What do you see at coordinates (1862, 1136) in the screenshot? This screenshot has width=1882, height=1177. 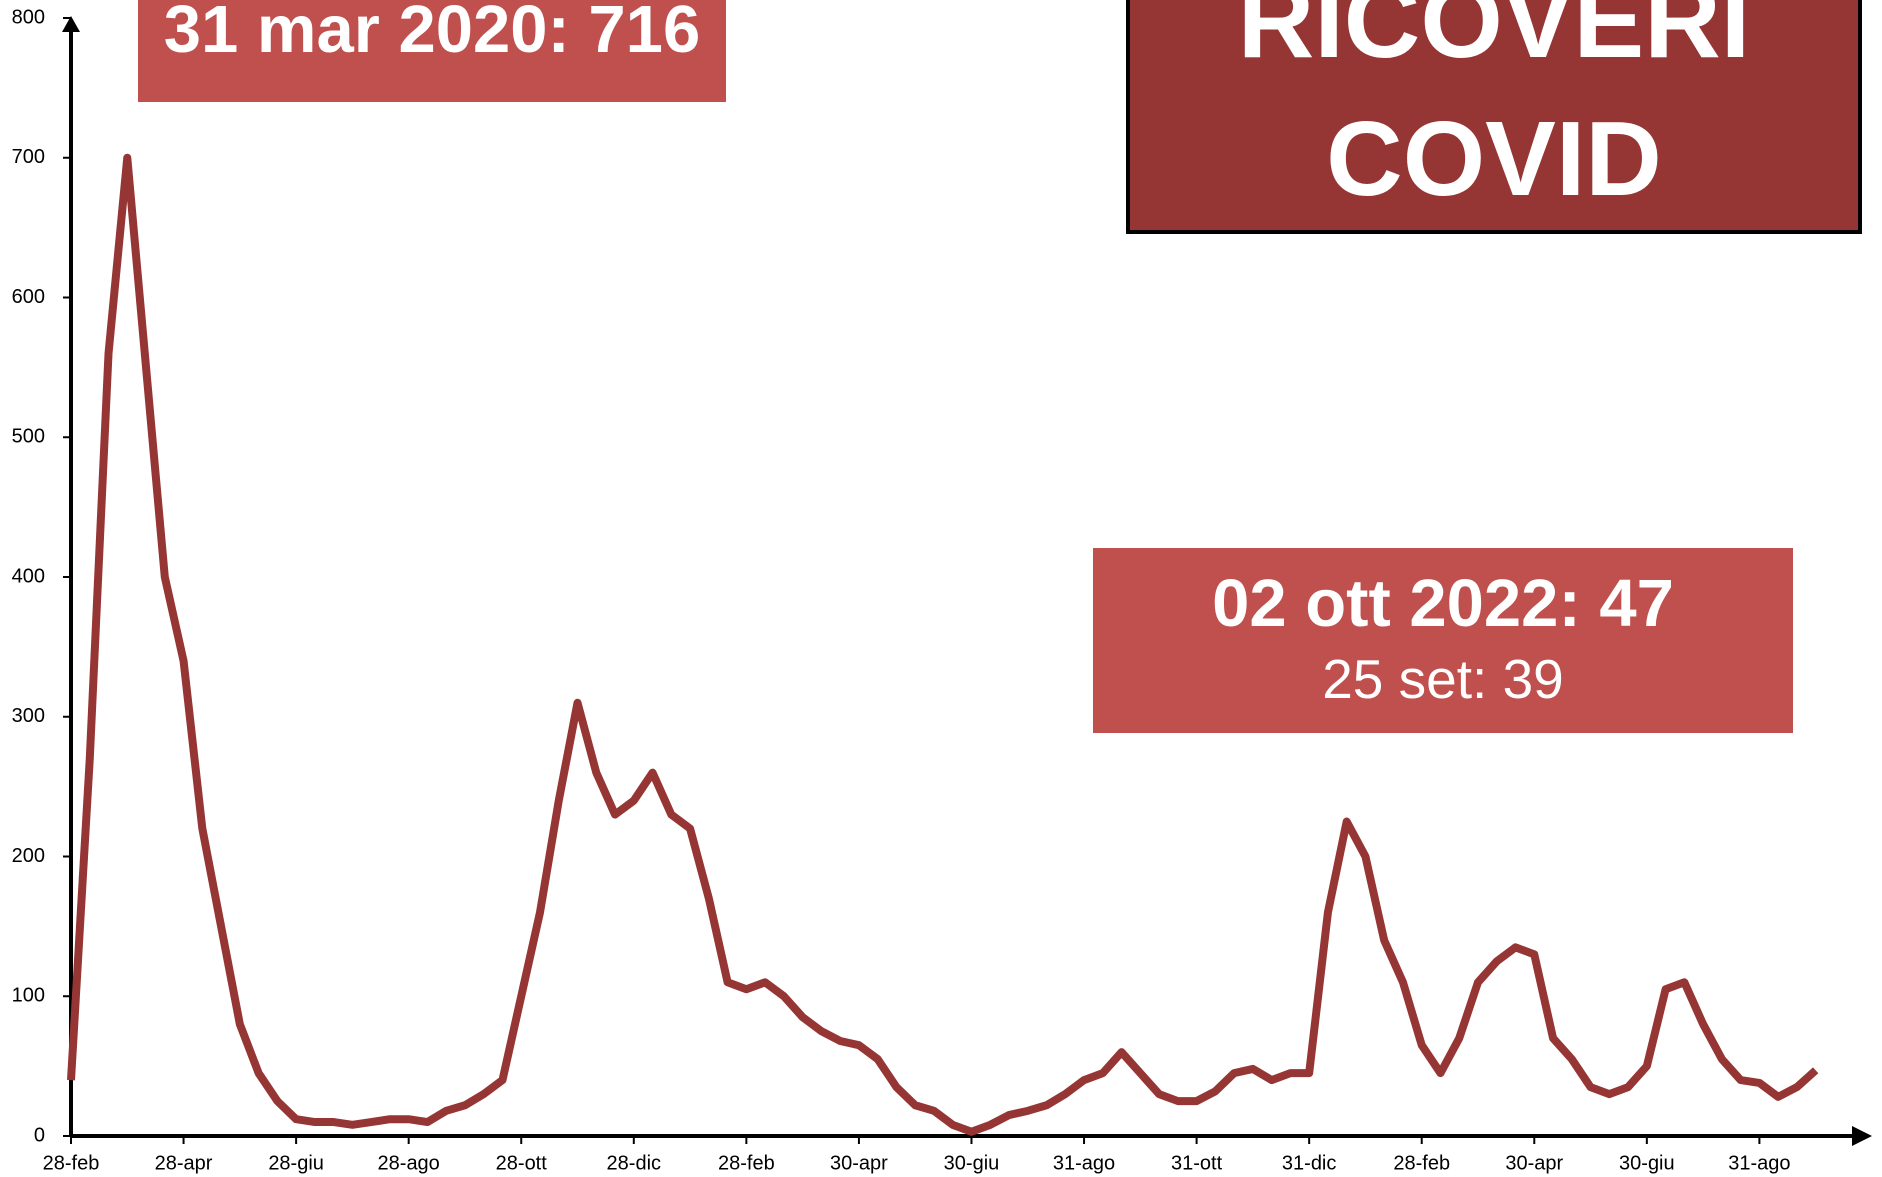 I see `x-arrow` at bounding box center [1862, 1136].